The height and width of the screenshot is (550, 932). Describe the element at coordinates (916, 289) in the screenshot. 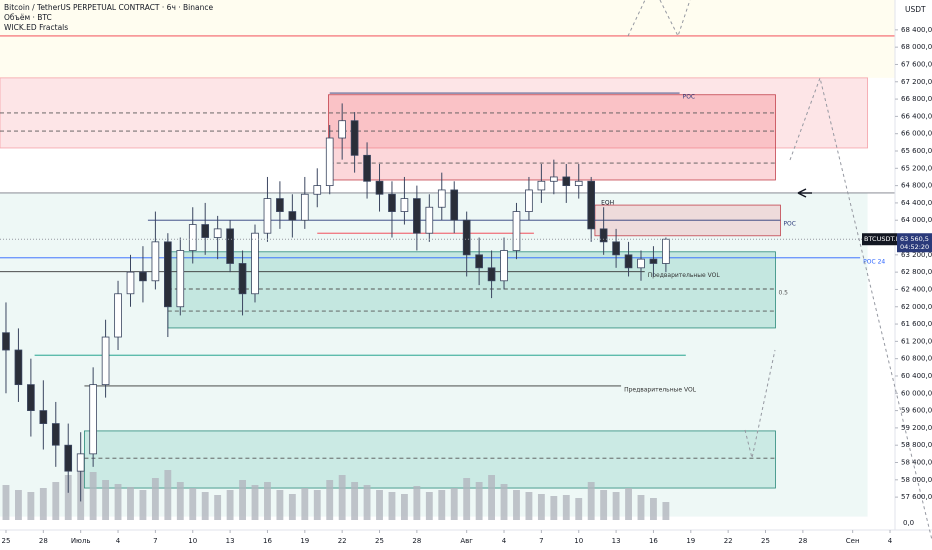

I see `y-tick-label: 62 400,0` at that location.